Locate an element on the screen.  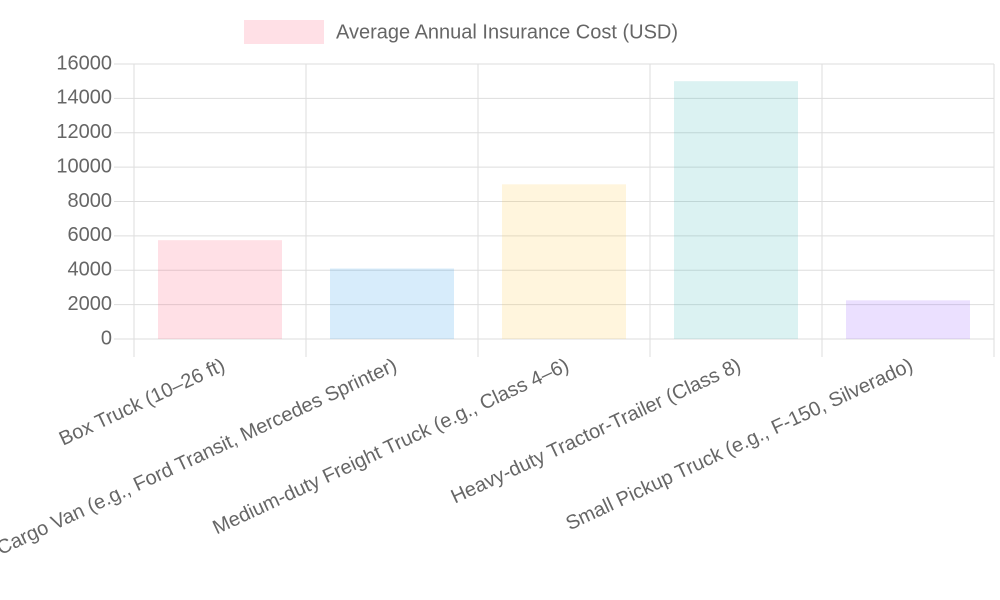
legend-label: Average Annual Insurance Cost (USD) is located at coordinates (507, 32).